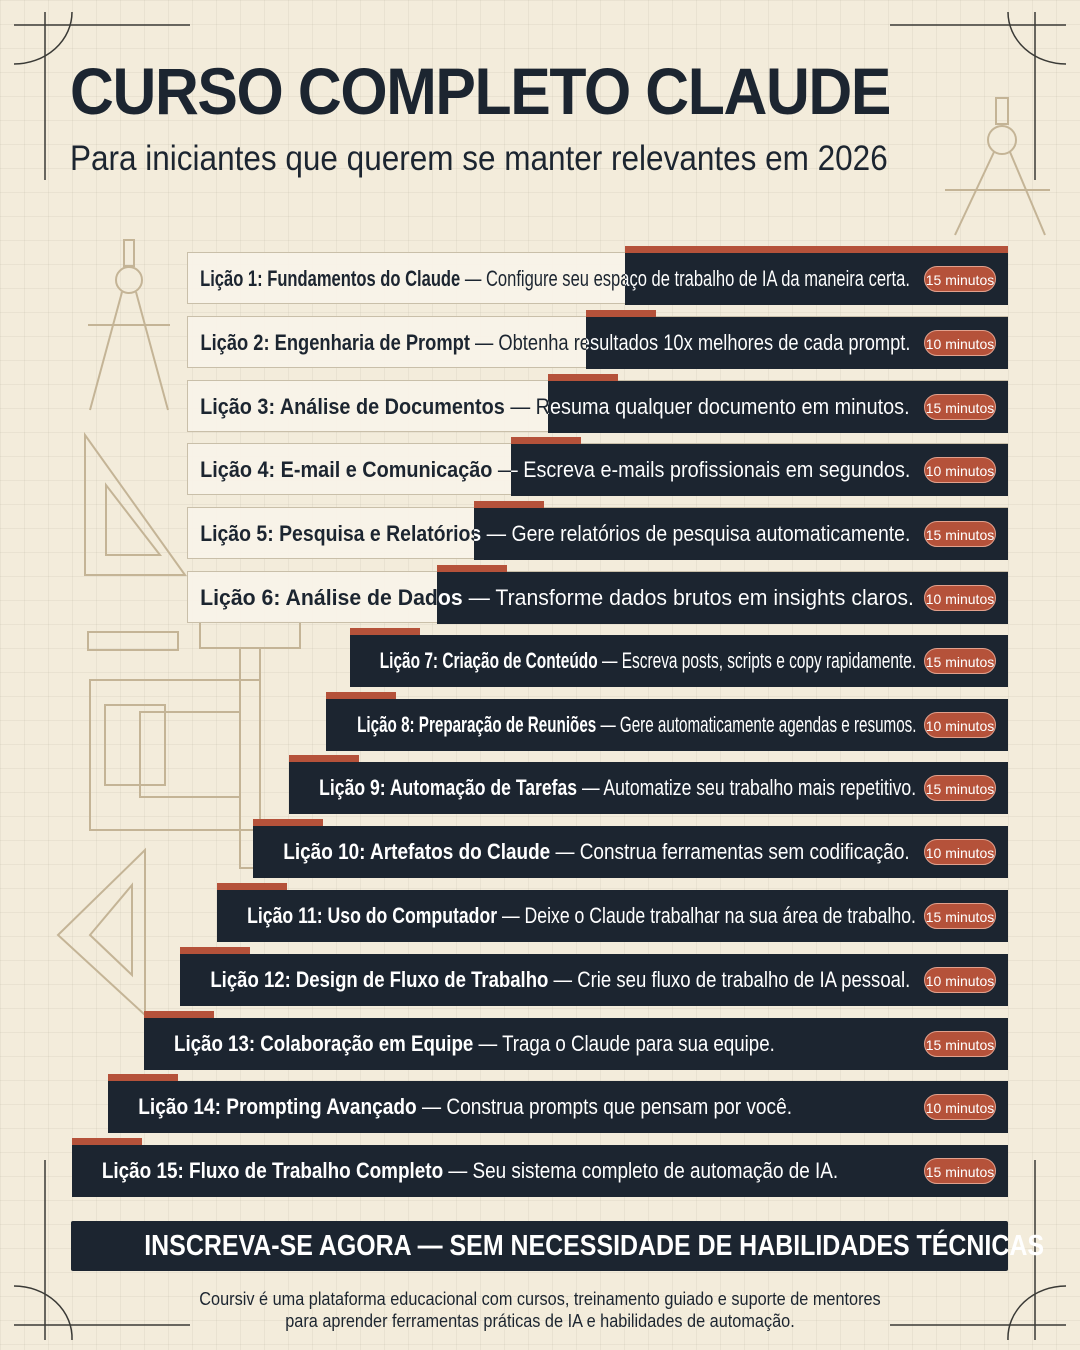  Describe the element at coordinates (334, 342) in the screenshot. I see `lesson-title: Lição 2: Engenharia de Prompt` at that location.